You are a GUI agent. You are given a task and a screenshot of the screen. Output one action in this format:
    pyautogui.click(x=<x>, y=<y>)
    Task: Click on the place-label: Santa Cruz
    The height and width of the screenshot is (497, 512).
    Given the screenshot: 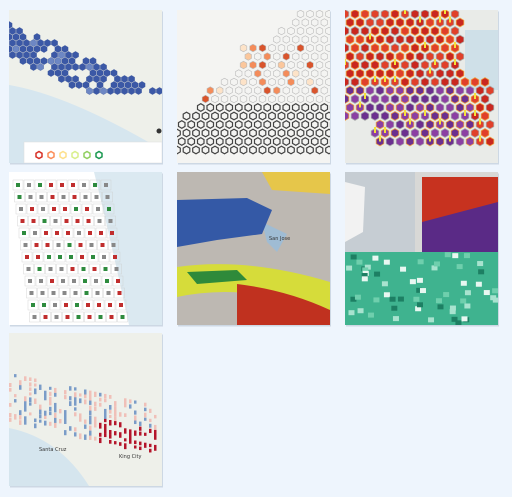 What is the action you would take?
    pyautogui.click(x=53, y=450)
    